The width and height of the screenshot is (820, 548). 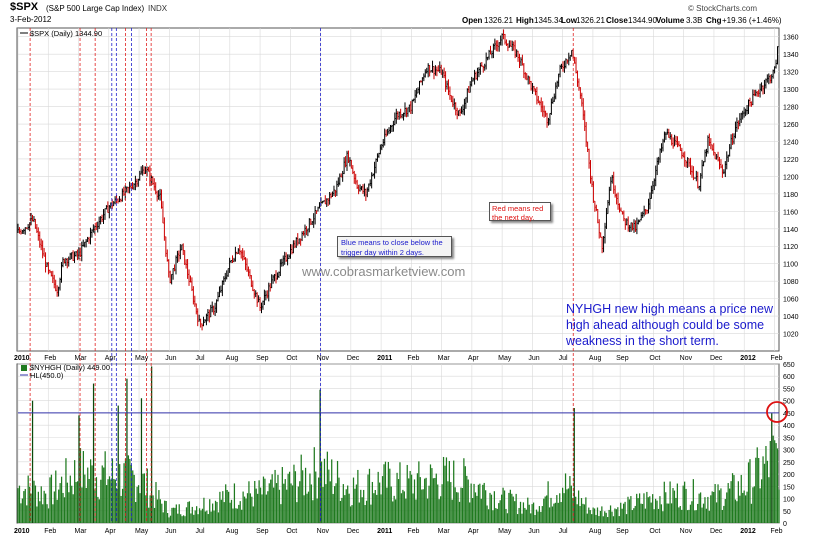 What do you see at coordinates (413, 531) in the screenshot?
I see `nyhgh-xtick-label: Feb` at bounding box center [413, 531].